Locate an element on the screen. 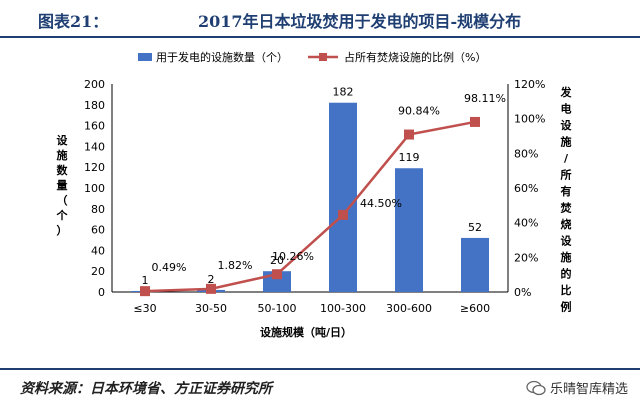  line-value-label: 90.84% is located at coordinates (419, 111).